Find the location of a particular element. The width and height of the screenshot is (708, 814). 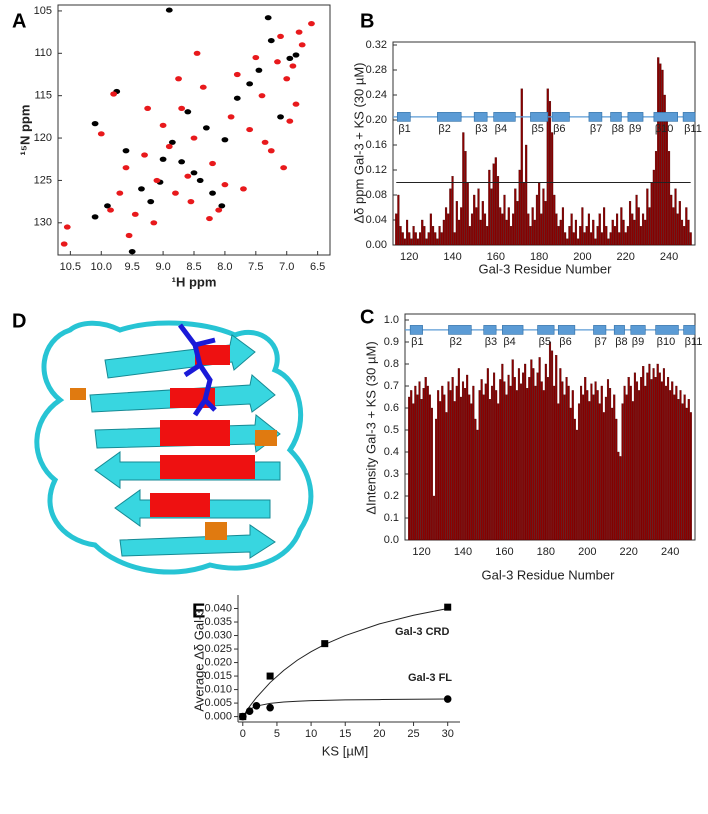

beta-strand-label: β4 is located at coordinates (501, 129).